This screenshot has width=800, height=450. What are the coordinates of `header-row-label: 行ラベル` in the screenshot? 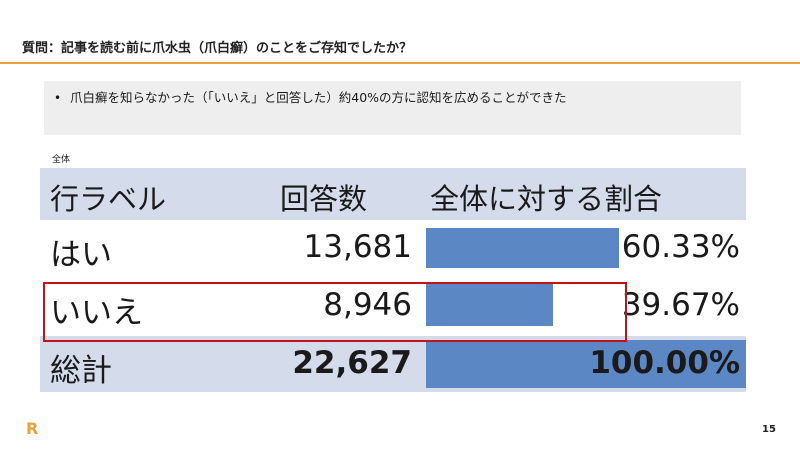 It's located at (108, 199).